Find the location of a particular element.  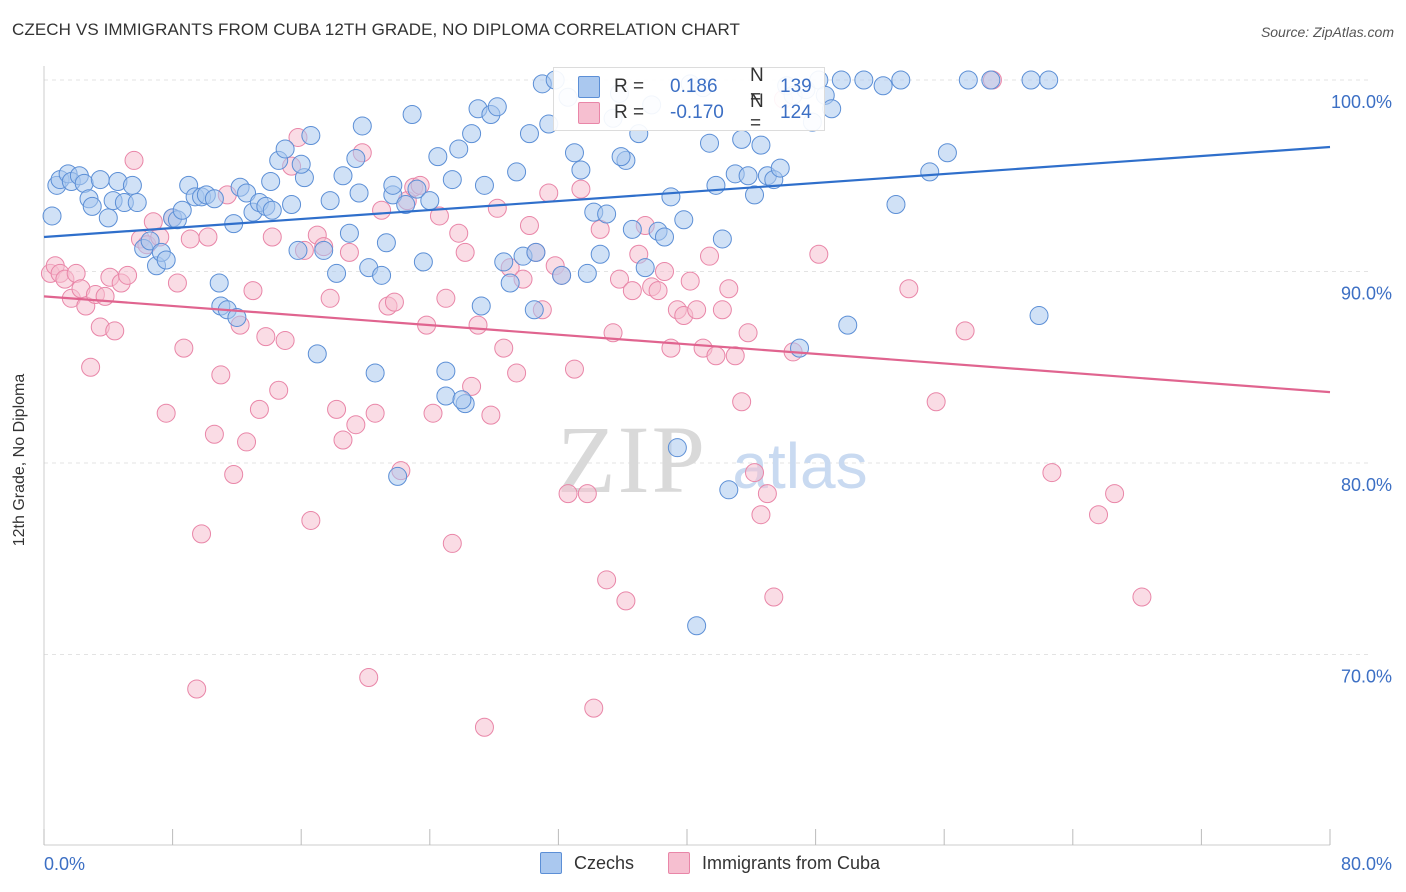

source-label: Source: ZipAtlas.com is located at coordinates (1327, 32).